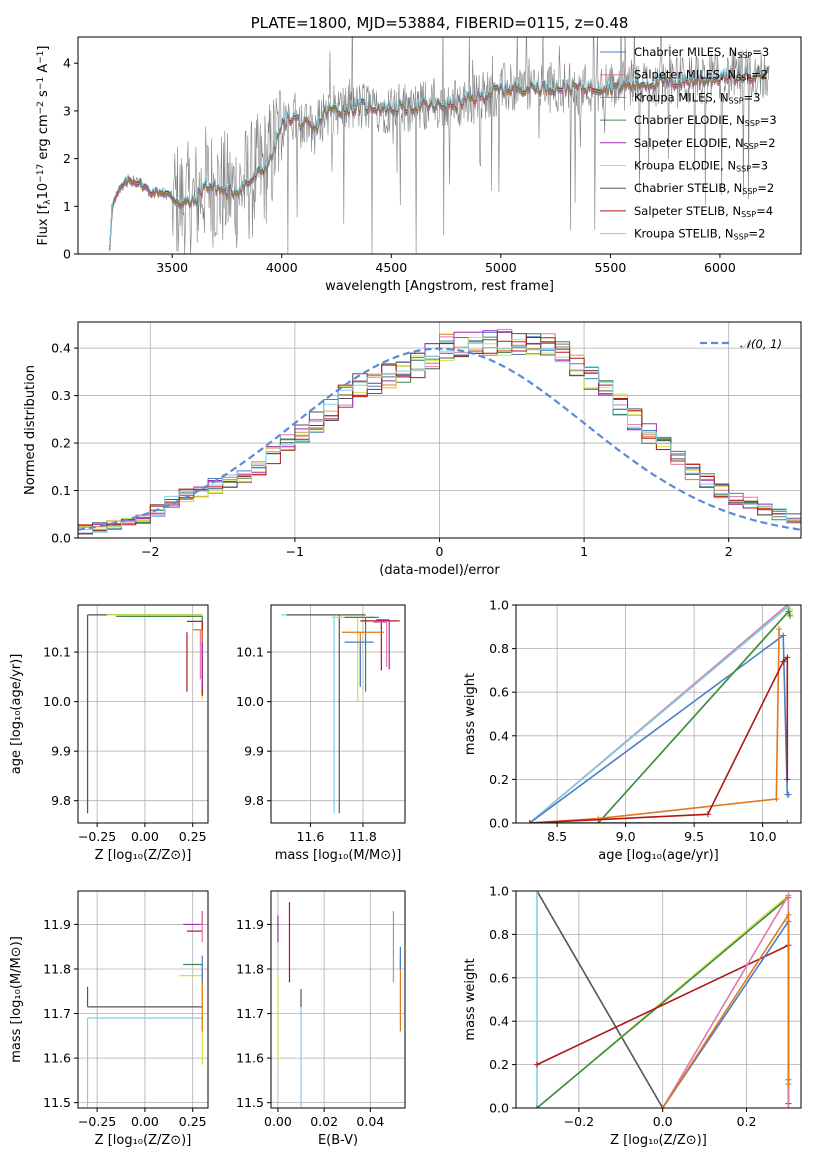  What do you see at coordinates (370, 1121) in the screenshot?
I see `x-tick-label: 0.04` at bounding box center [370, 1121].